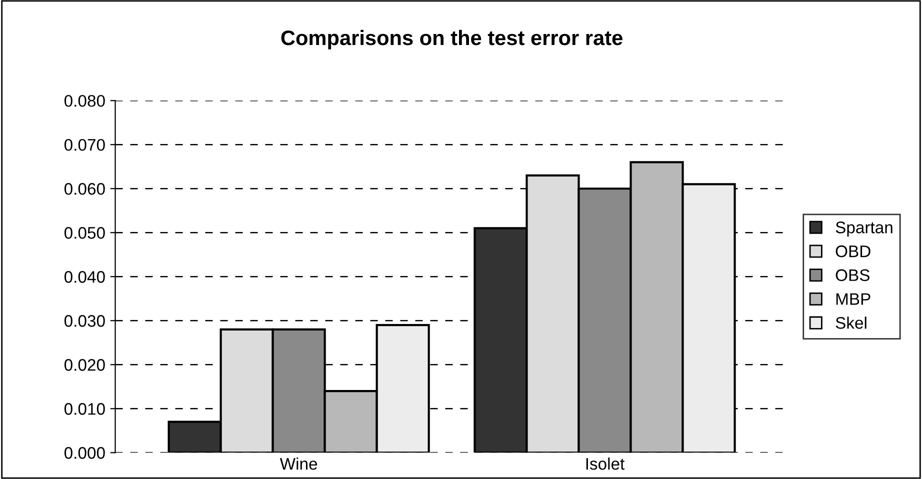 The image size is (922, 479). What do you see at coordinates (853, 275) in the screenshot?
I see `legend-label: OBS` at bounding box center [853, 275].